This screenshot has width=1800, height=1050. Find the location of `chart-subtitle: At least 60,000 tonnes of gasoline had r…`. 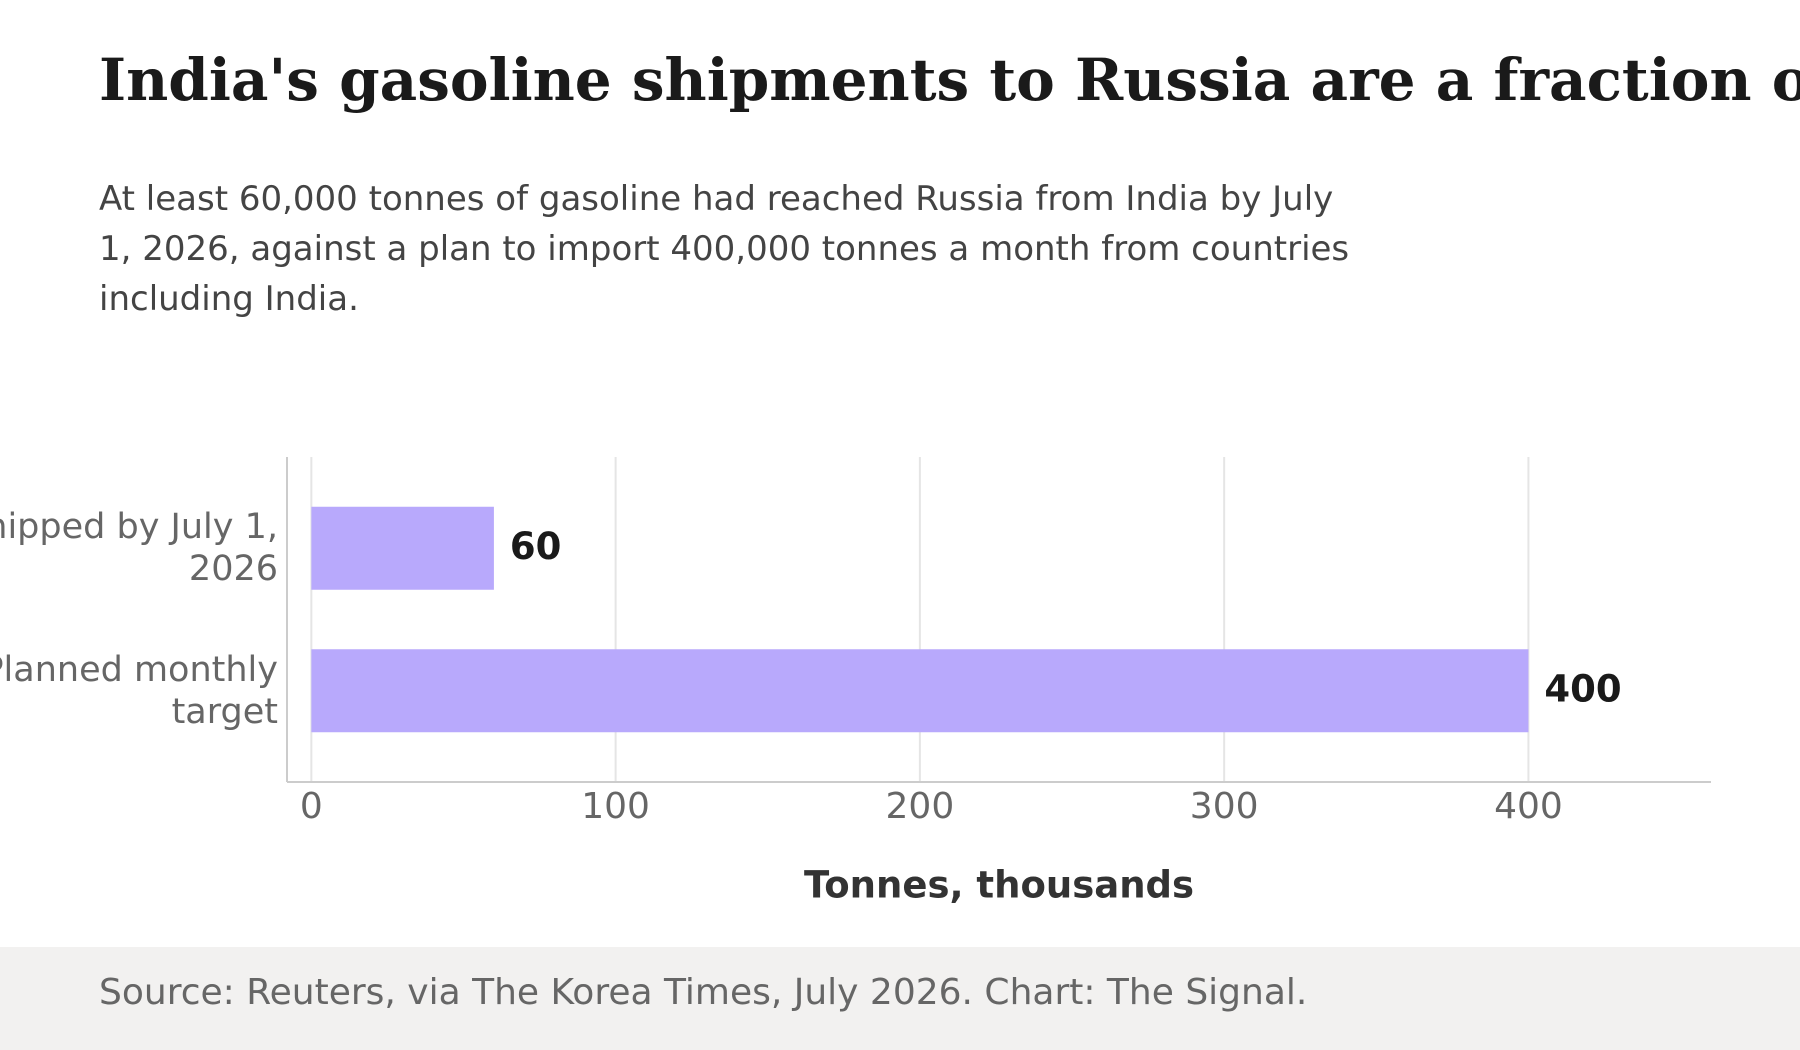

chart-subtitle: At least 60,000 tonnes of gasoline had r… is located at coordinates (724, 249).